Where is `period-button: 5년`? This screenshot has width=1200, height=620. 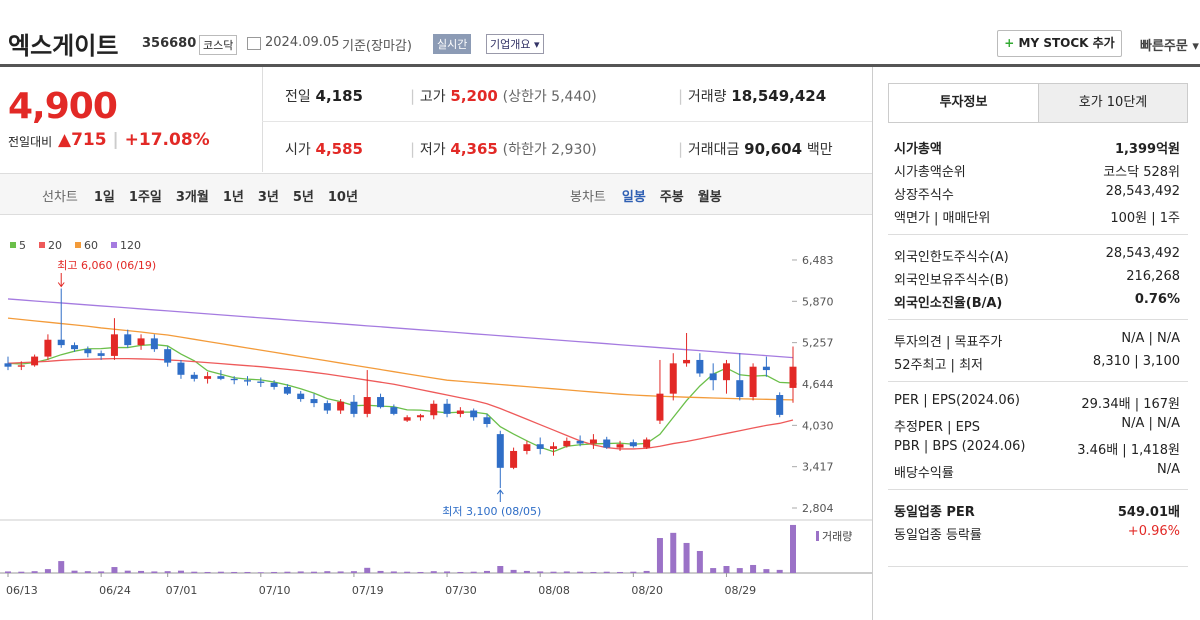 period-button: 5년 is located at coordinates (303, 197).